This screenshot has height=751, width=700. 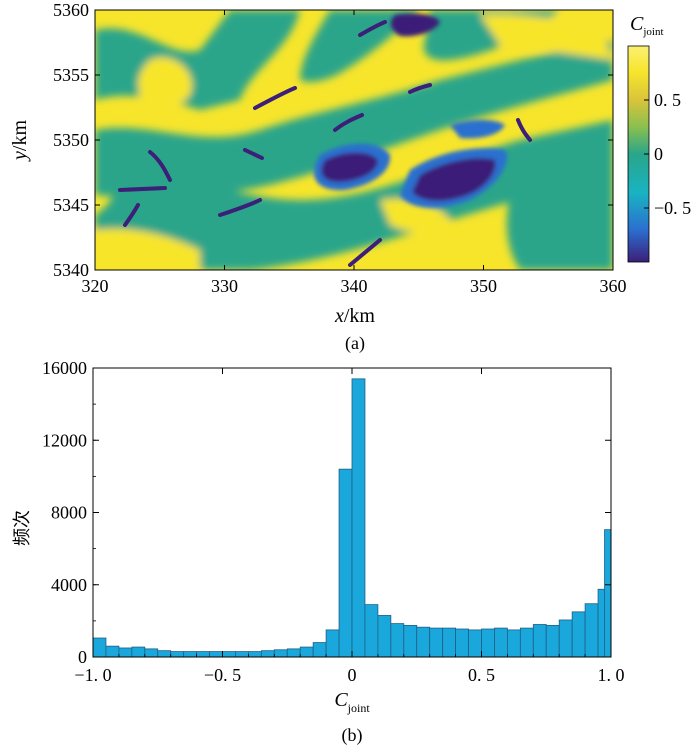 What do you see at coordinates (667, 154) in the screenshot?
I see `colorbar-ticks: 0. 5 0 −0. 5` at bounding box center [667, 154].